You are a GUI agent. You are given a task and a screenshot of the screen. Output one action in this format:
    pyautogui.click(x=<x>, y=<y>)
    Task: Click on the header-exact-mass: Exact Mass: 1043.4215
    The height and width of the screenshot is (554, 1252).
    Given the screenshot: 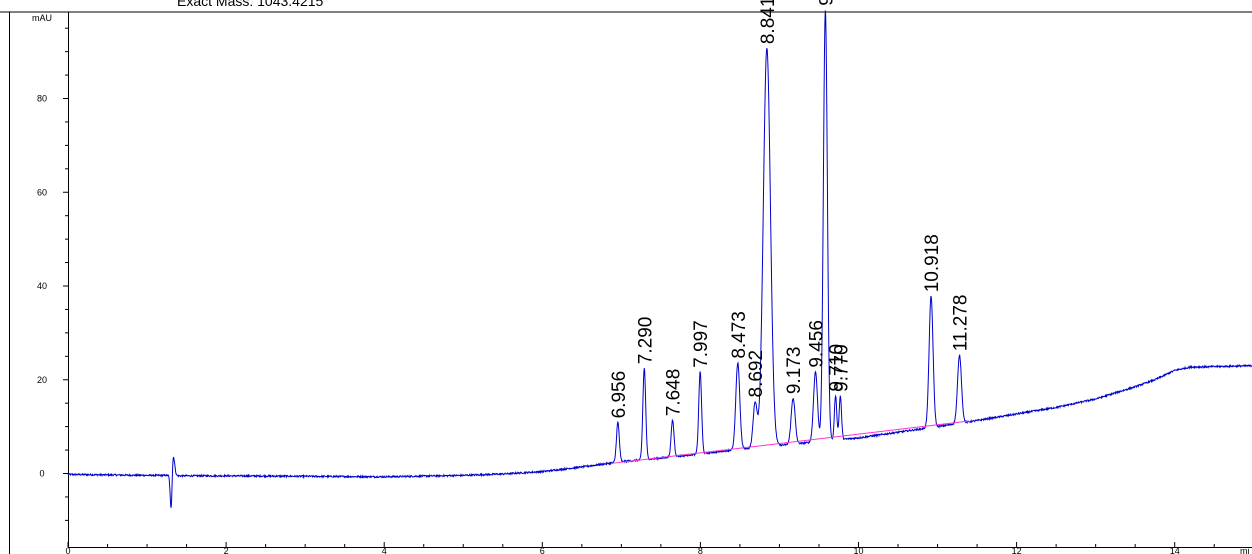 What is the action you would take?
    pyautogui.click(x=250, y=4)
    